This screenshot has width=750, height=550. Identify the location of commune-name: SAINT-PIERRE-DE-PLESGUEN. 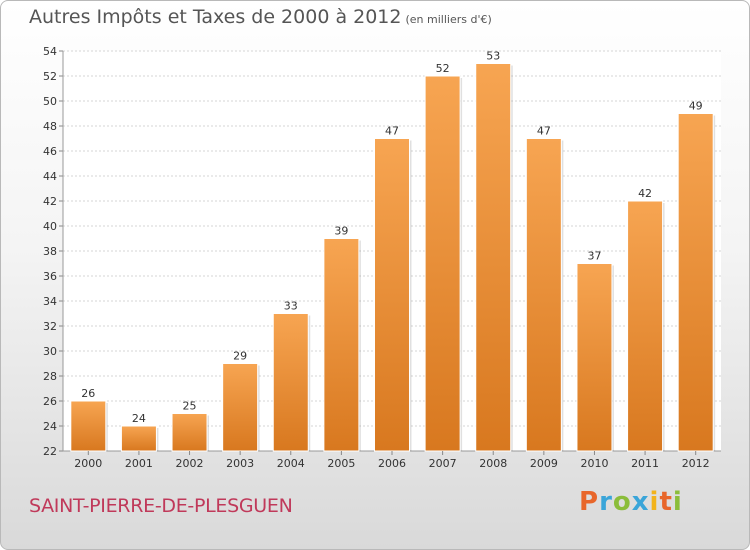
(161, 506).